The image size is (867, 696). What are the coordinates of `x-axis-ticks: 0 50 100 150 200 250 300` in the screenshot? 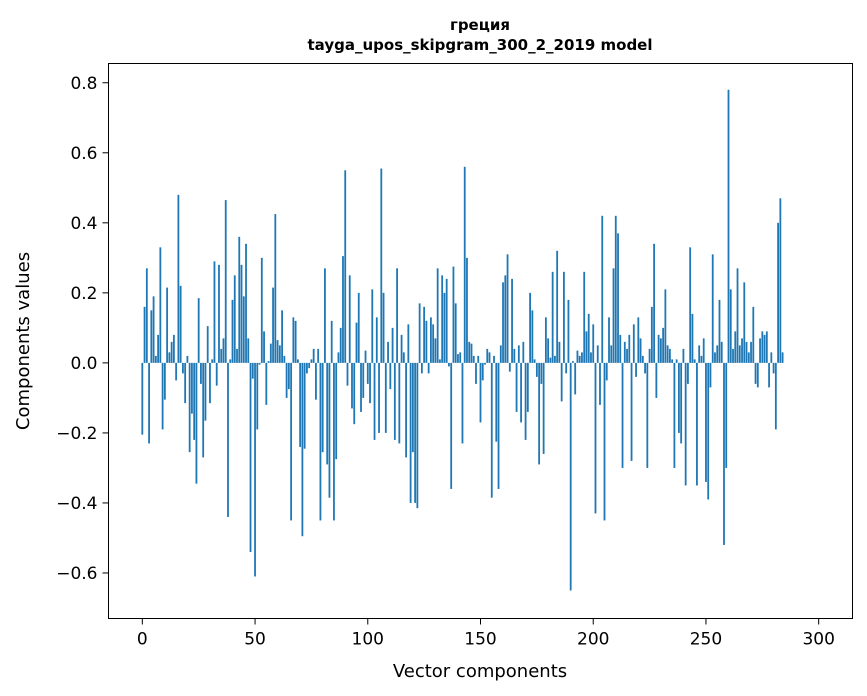 It's located at (486, 634).